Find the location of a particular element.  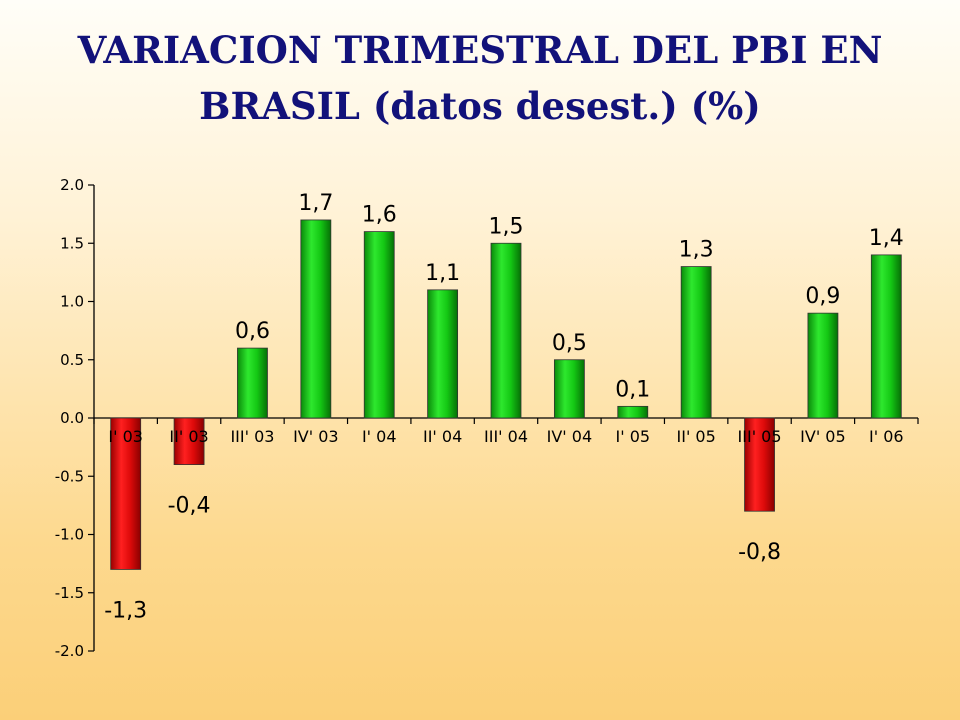

x-tick-label: III' 04 is located at coordinates (506, 436).